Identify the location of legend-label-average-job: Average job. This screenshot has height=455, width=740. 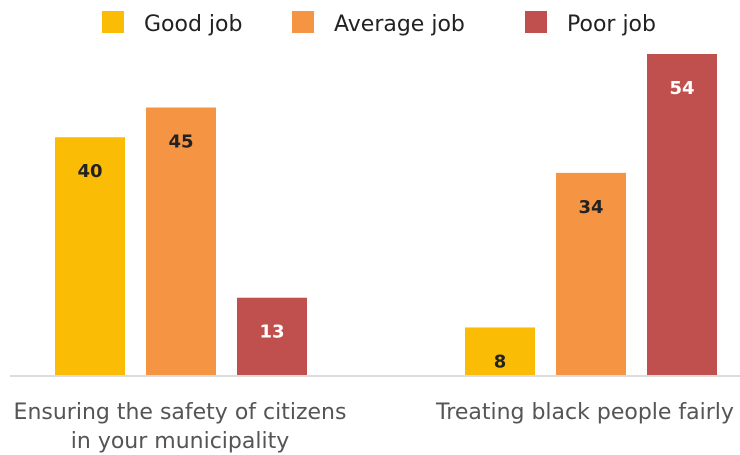
(399, 24).